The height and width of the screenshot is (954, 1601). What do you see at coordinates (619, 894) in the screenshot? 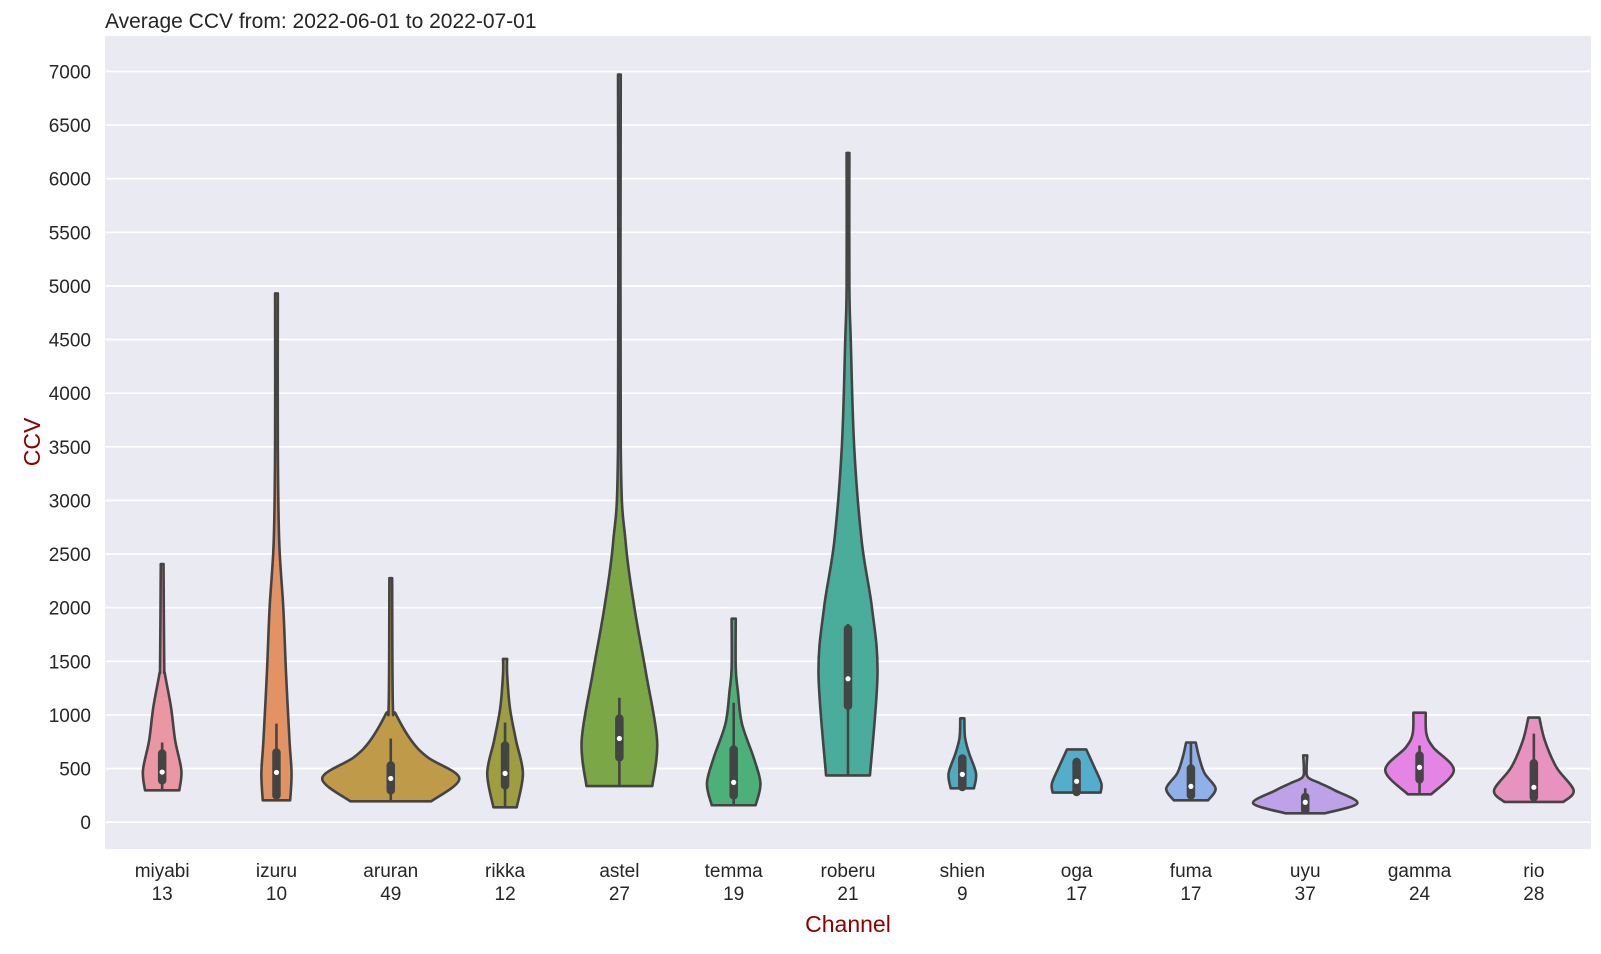
I see `x-tick-count: 27` at bounding box center [619, 894].